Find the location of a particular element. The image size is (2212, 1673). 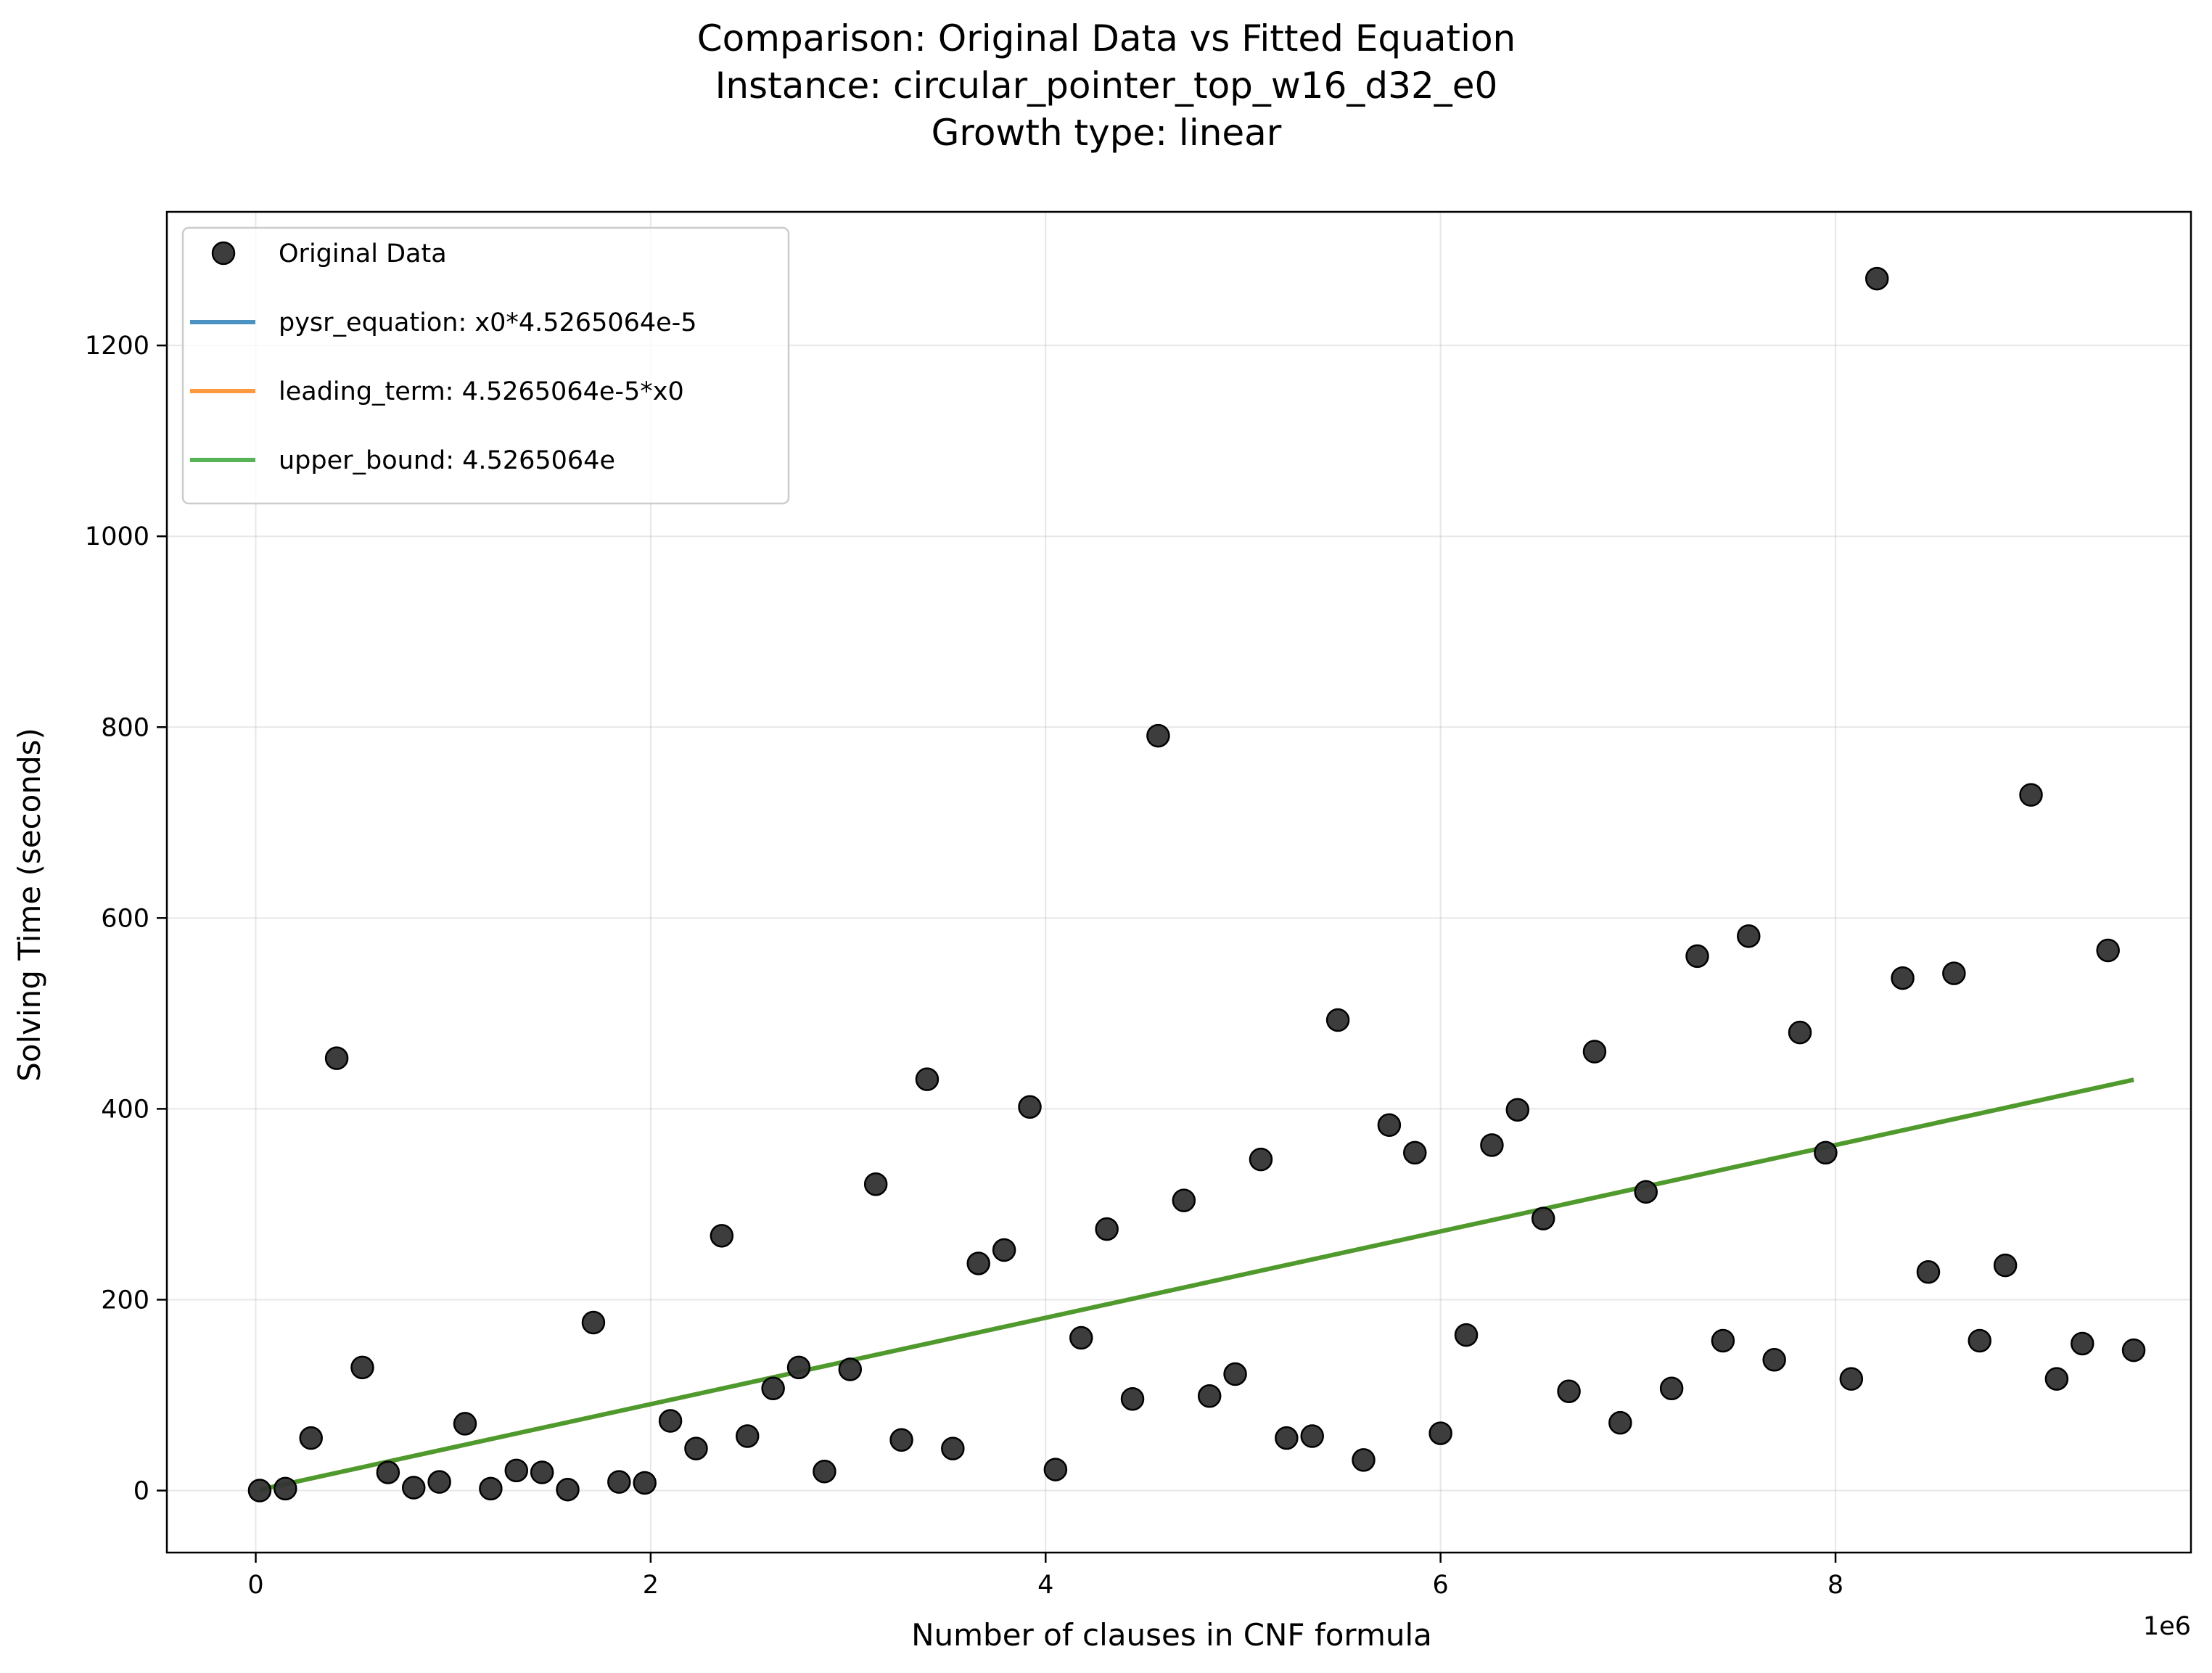

legend-label: leading_term: 4.5265064e-5*x0 is located at coordinates (481, 391).